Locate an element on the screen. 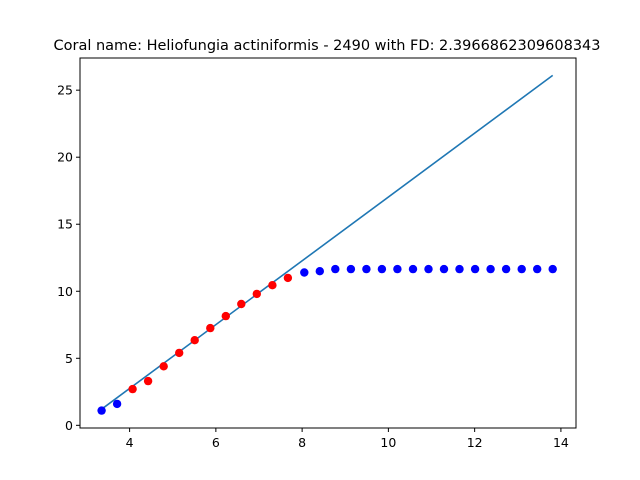 The width and height of the screenshot is (640, 480). y-tick-label: 15 is located at coordinates (65, 224).